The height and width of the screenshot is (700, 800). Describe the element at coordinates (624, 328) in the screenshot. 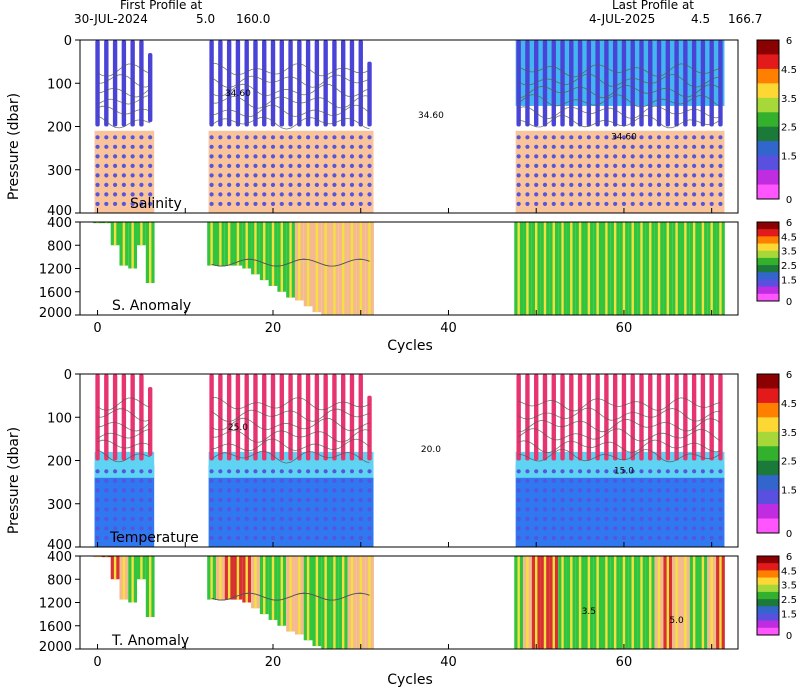

I see `x-tick-label: 60` at that location.